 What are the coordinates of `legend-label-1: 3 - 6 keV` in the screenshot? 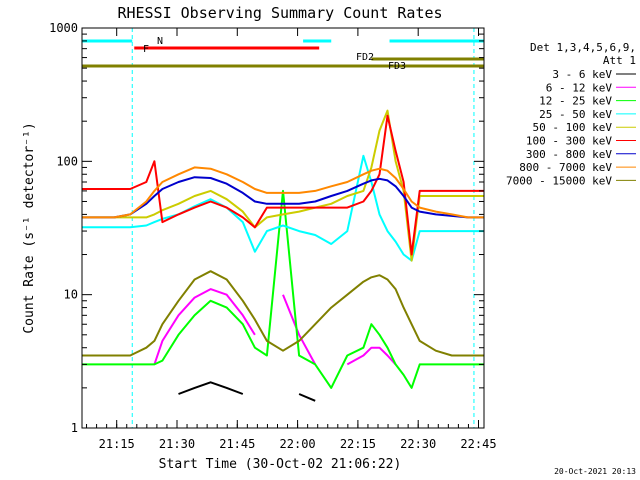 It's located at (582, 74).